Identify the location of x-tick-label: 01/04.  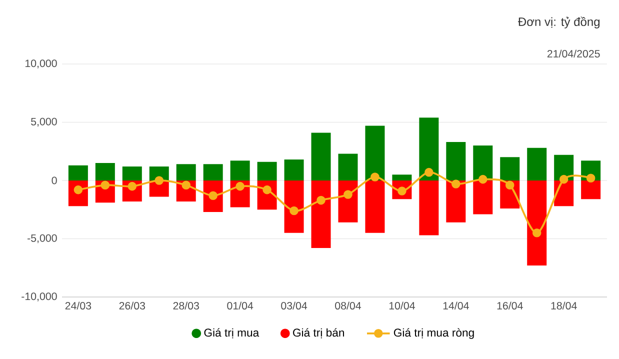
(240, 306).